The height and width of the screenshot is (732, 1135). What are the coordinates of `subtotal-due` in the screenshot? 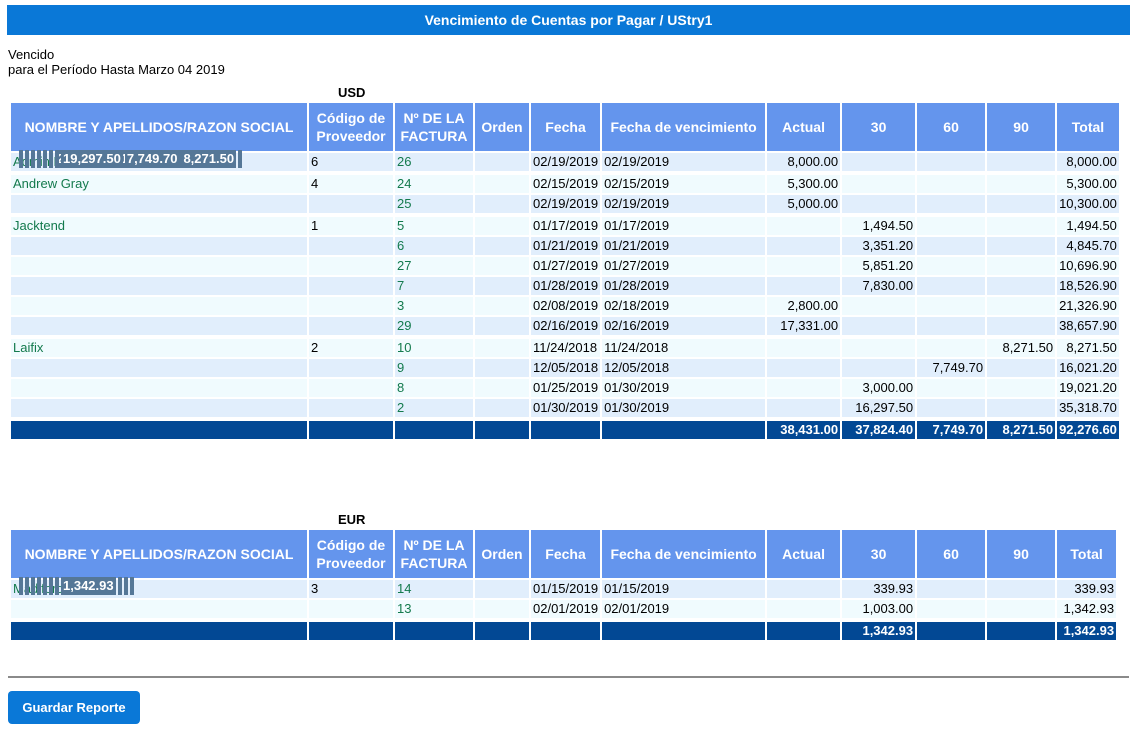 It's located at (51, 586).